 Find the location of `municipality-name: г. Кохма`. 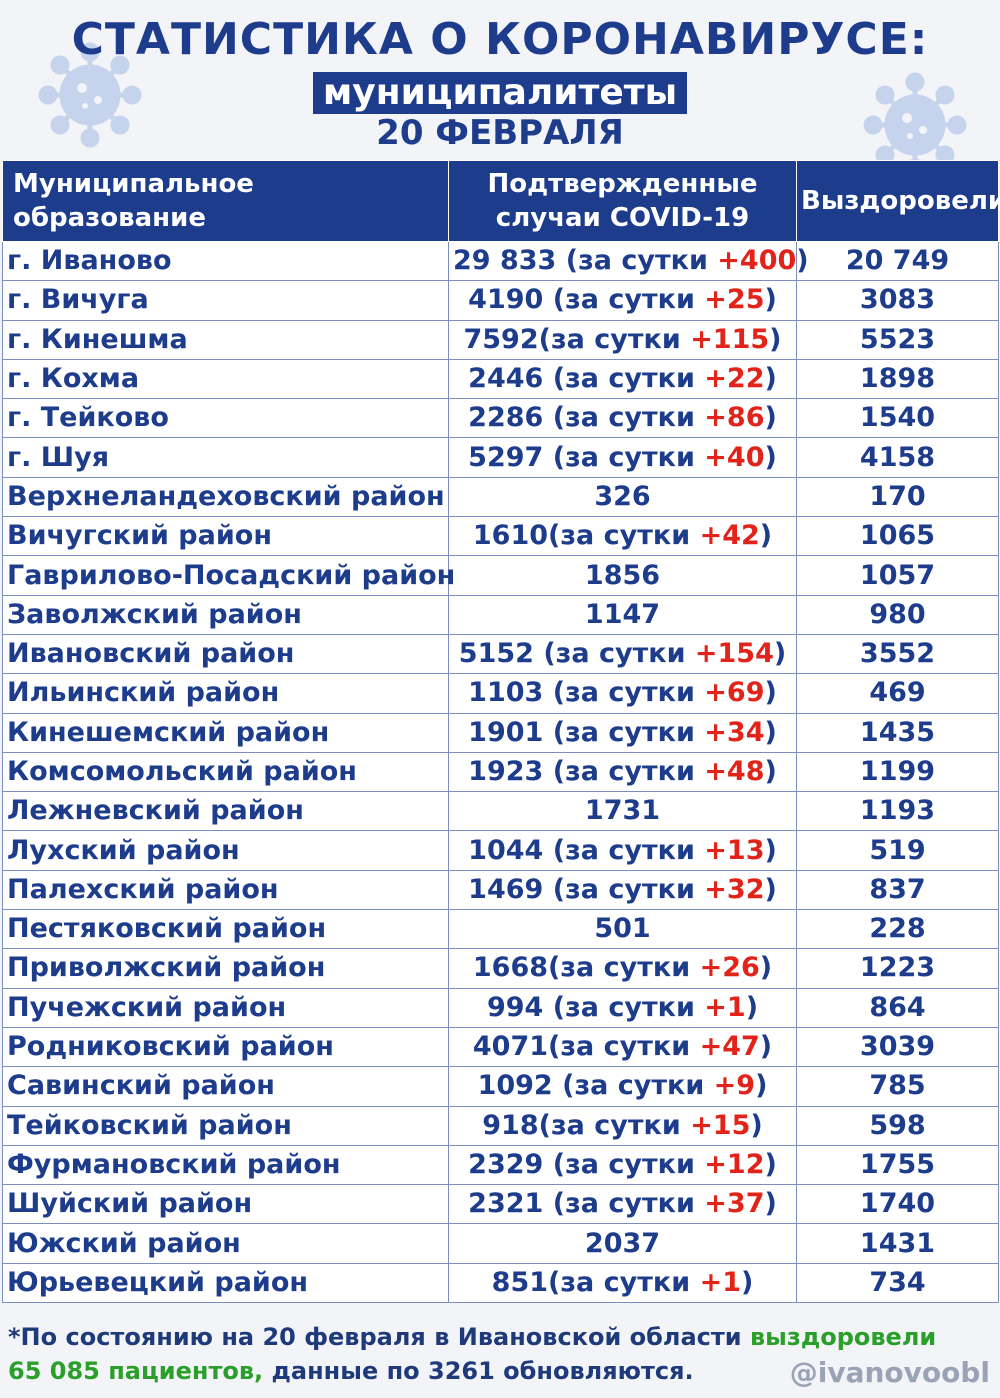

municipality-name: г. Кохма is located at coordinates (225, 379).